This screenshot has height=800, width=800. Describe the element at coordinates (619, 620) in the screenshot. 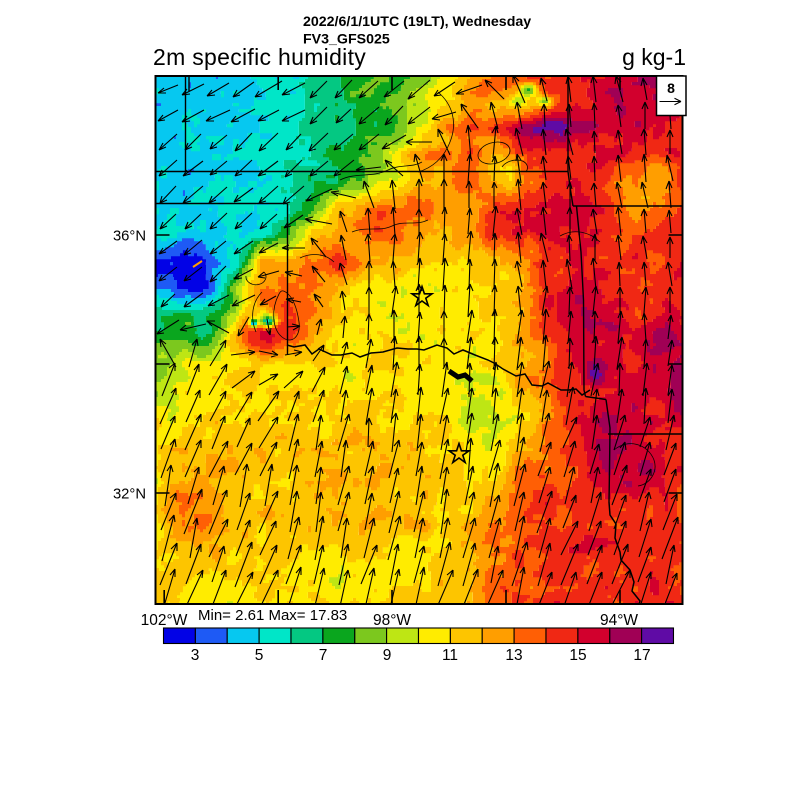

I see `svg-text: 94°W` at that location.